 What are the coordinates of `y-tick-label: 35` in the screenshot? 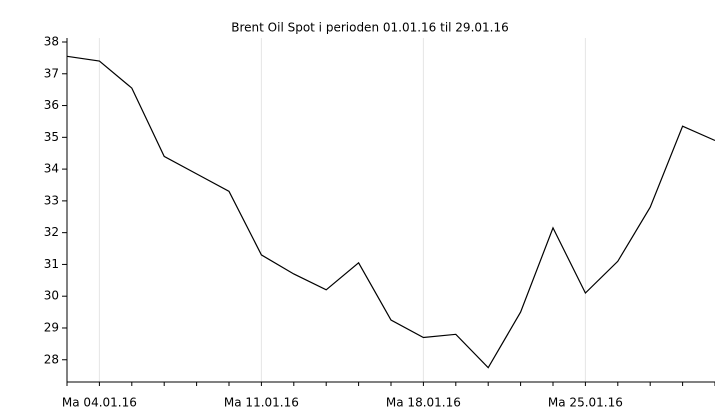 It's located at (51, 137).